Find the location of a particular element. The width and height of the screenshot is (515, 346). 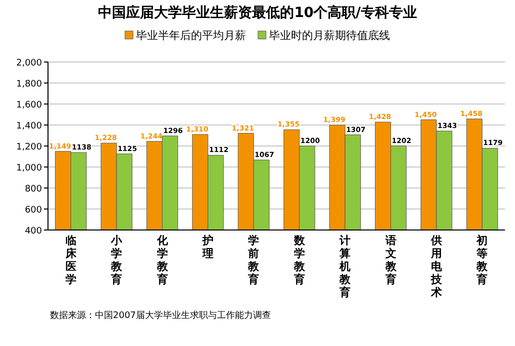

x-tick-label: 化学教育 is located at coordinates (162, 260).